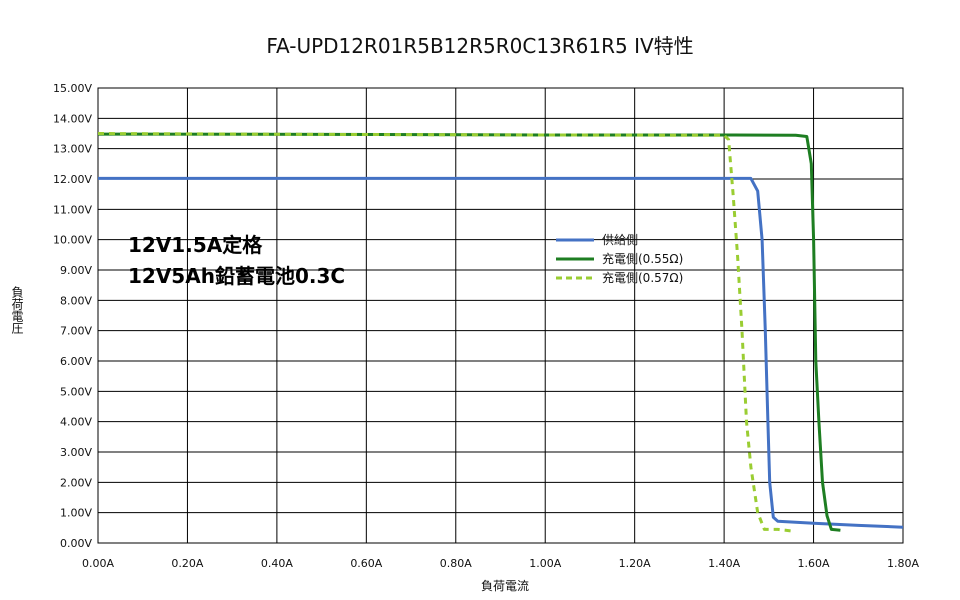  What do you see at coordinates (17, 310) in the screenshot?
I see `y-axis-label: 負荷電圧` at bounding box center [17, 310].